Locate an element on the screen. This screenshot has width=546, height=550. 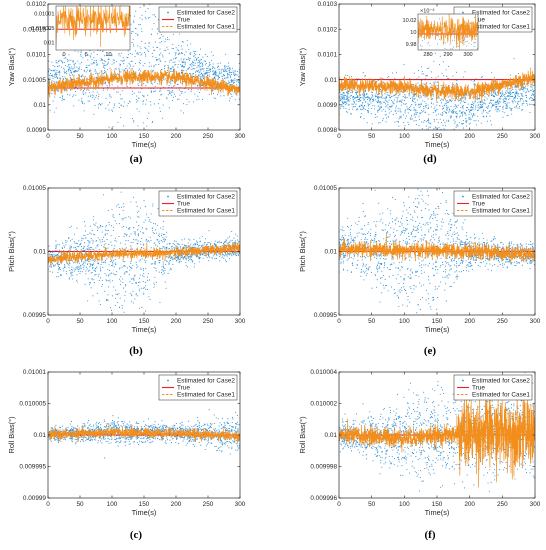
y-axis-label: Roll Bias(°) is located at coordinates (11, 434).